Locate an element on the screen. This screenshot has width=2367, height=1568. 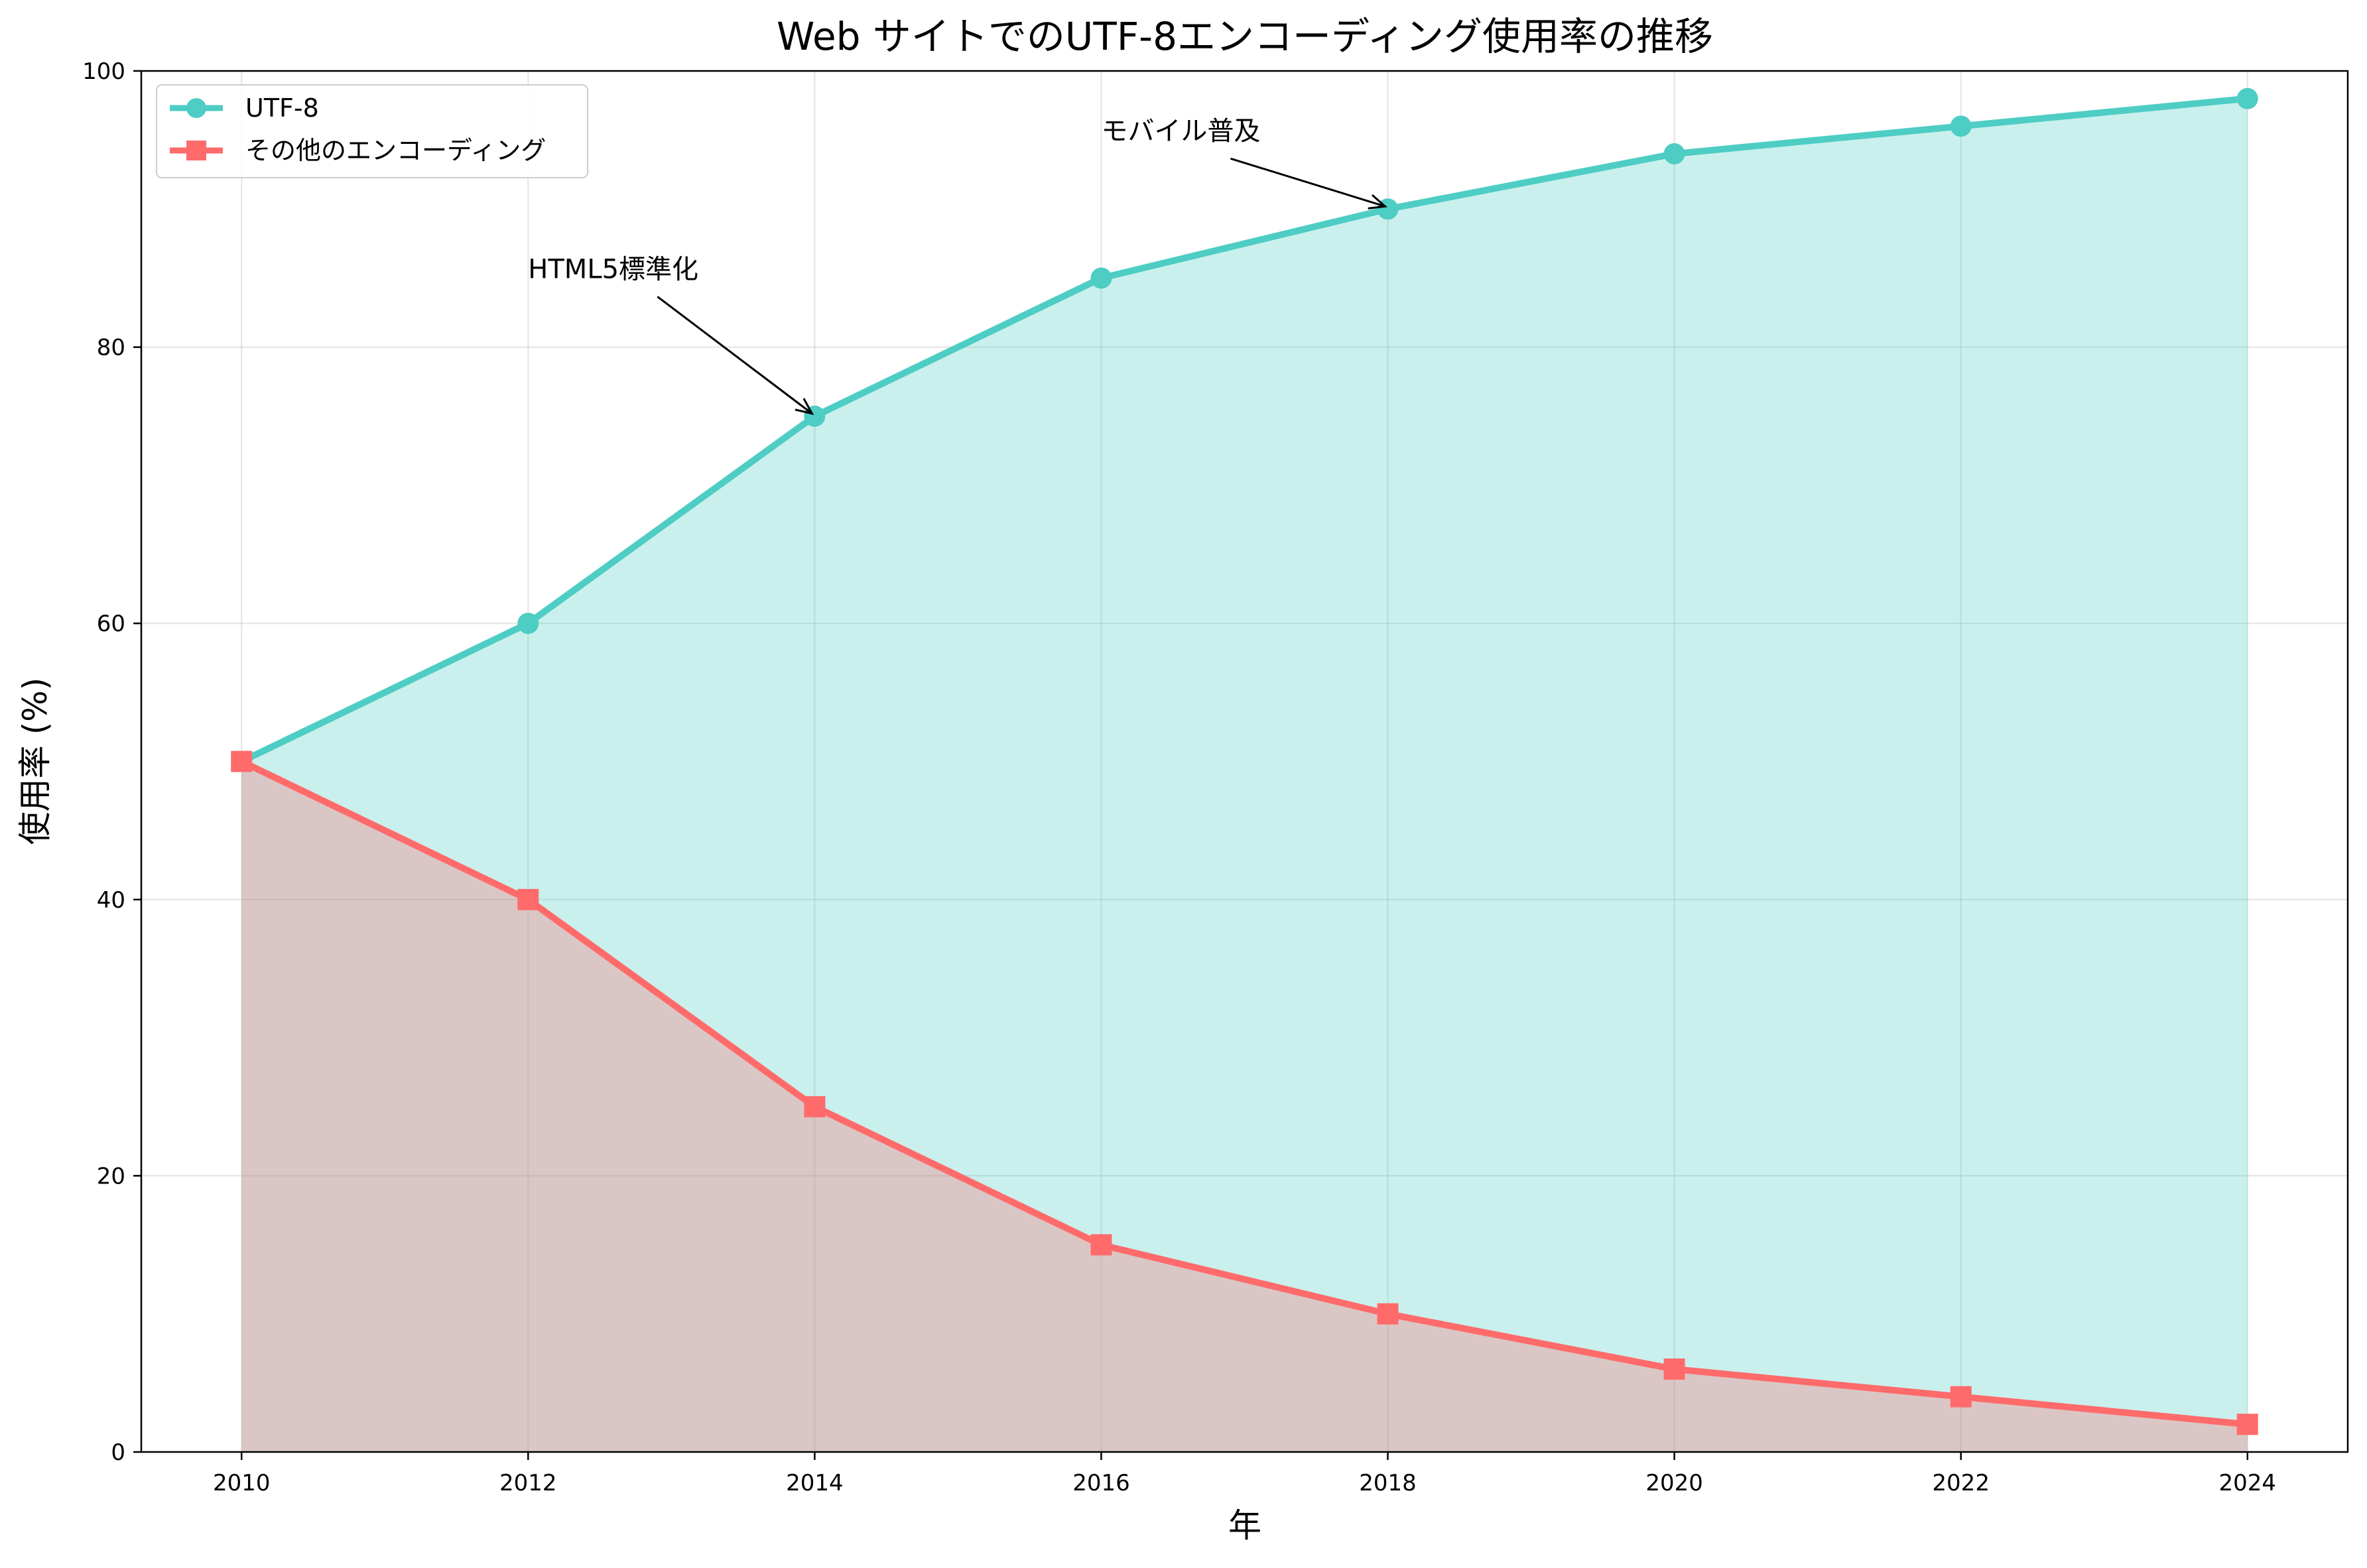
legend: UTF-8 その他のエンコーディング is located at coordinates (372, 131).